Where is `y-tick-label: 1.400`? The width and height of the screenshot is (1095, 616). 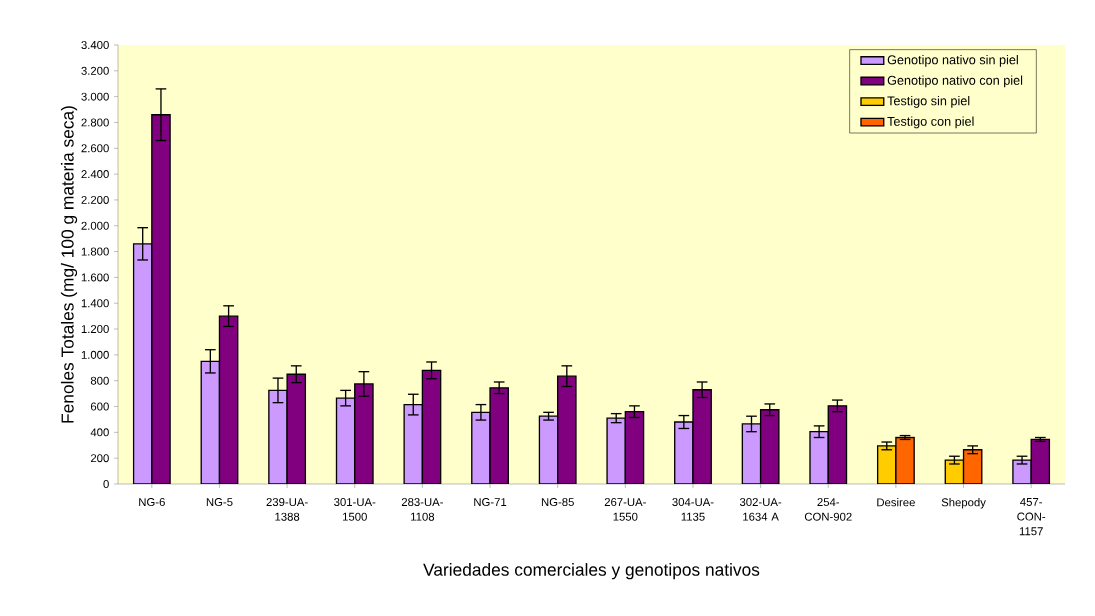
y-tick-label: 1.400 is located at coordinates (95, 303).